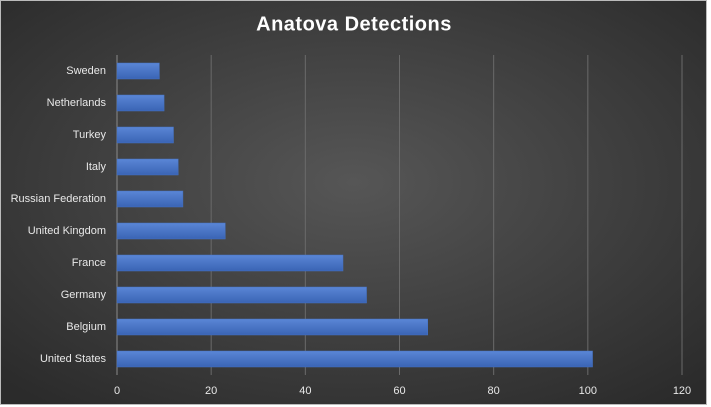 The width and height of the screenshot is (711, 407). I want to click on chart-title: Anatova Detections, so click(354, 24).